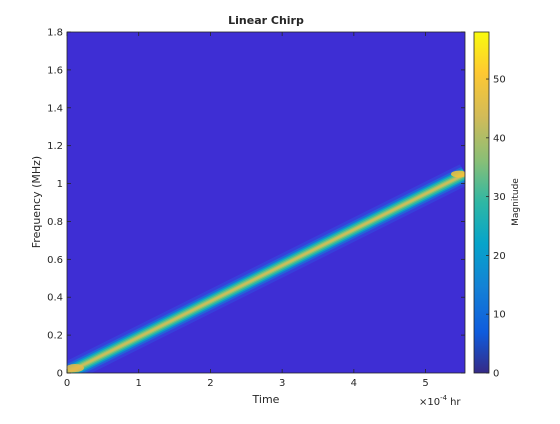 This screenshot has height=424, width=560. I want to click on x-tick-label: 4, so click(354, 383).